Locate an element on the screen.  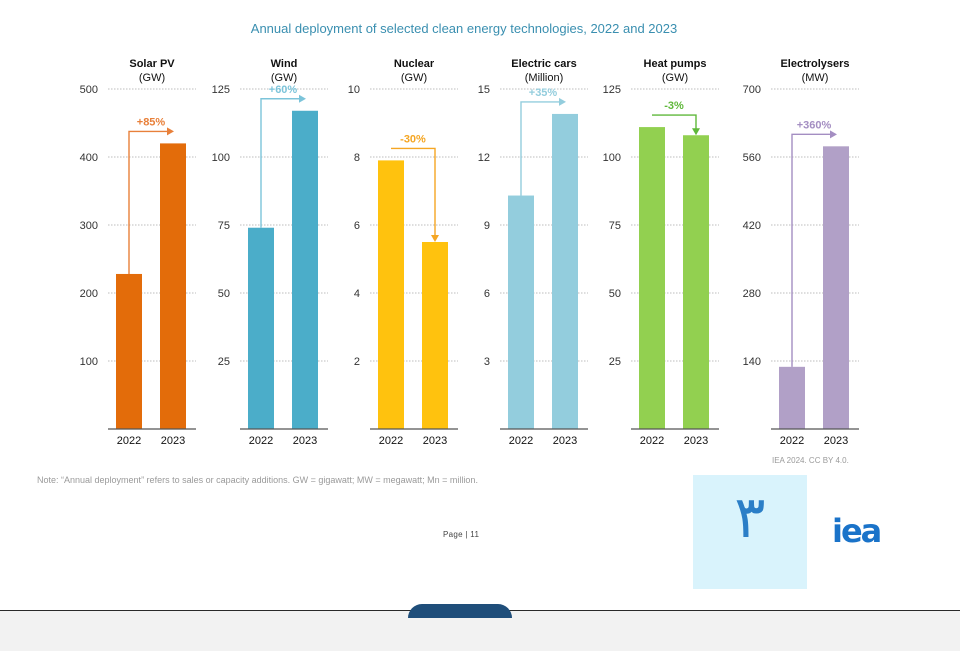
change-label: -30% is located at coordinates (413, 139).